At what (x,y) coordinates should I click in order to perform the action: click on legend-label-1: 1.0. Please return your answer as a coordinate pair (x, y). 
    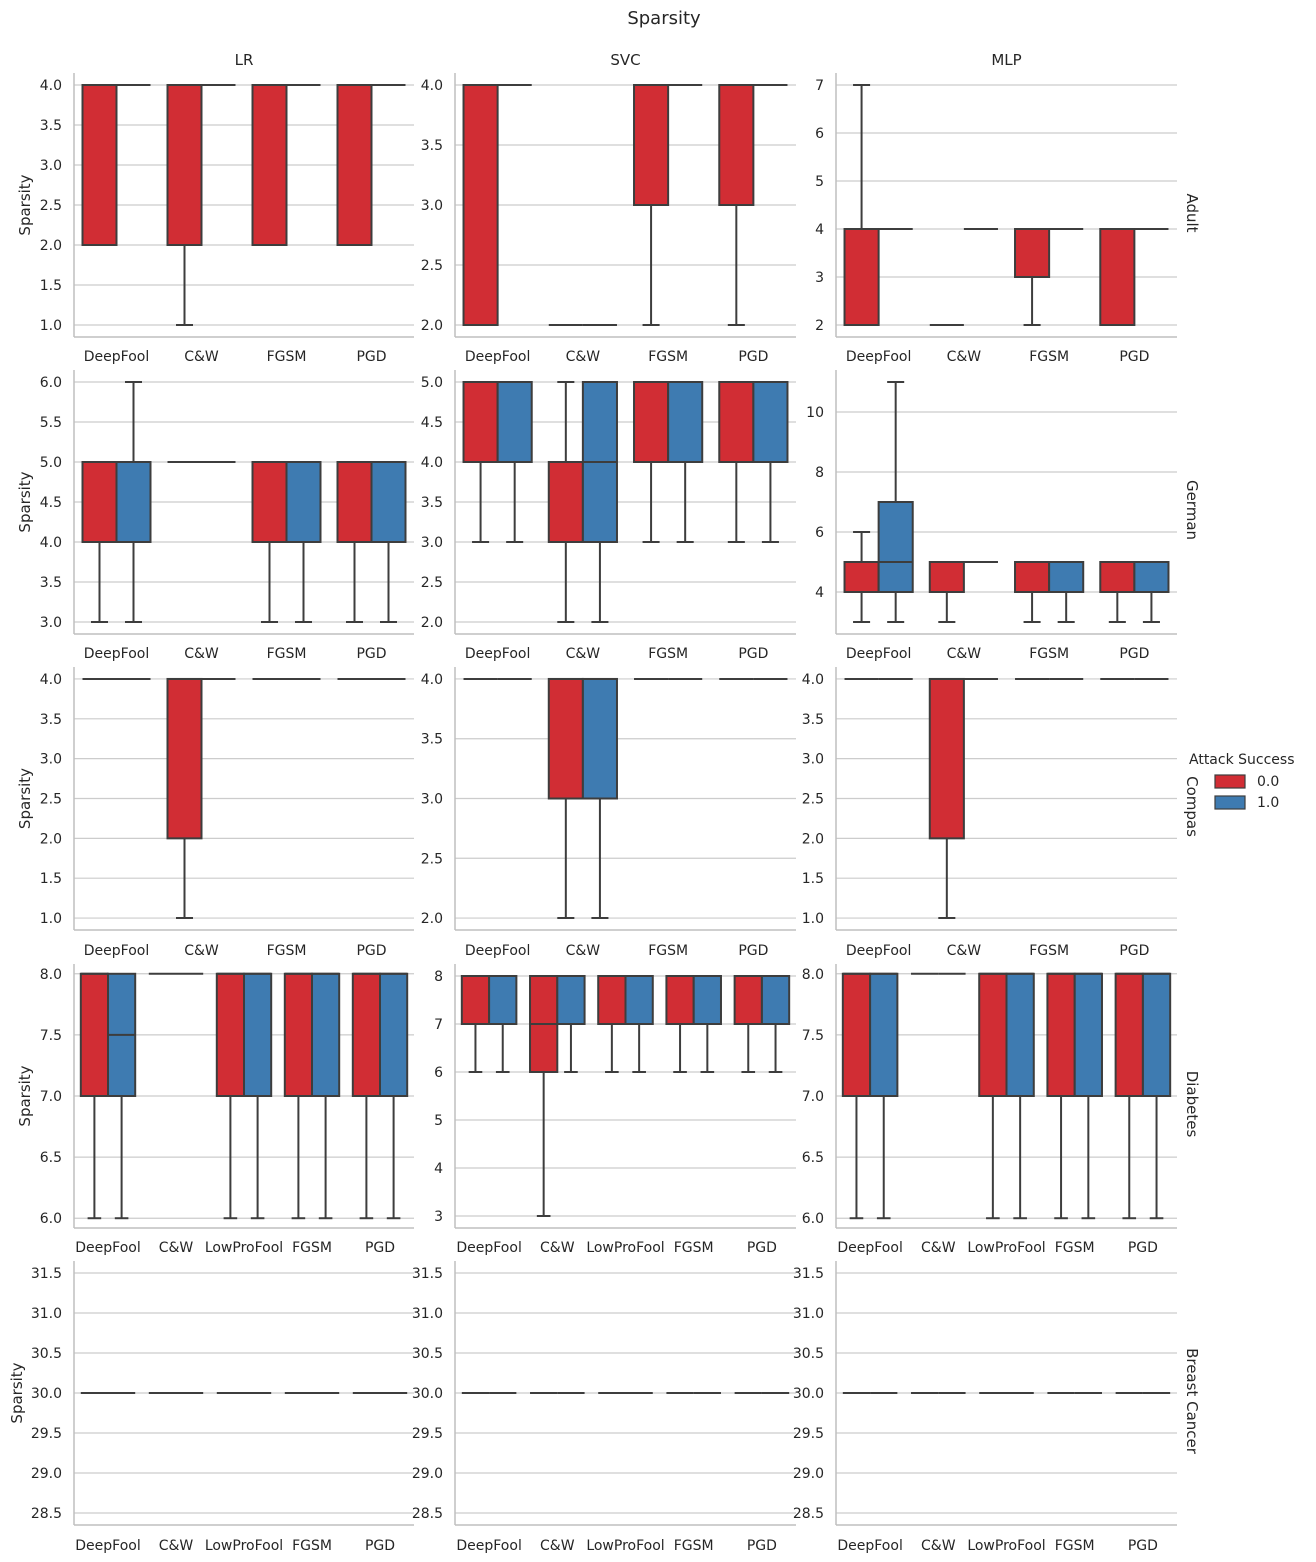
    Looking at the image, I should click on (1268, 803).